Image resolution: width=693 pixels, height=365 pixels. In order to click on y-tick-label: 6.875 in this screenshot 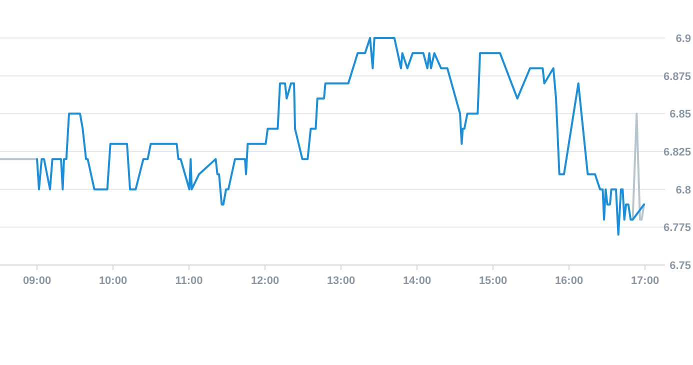, I will do `click(677, 76)`.